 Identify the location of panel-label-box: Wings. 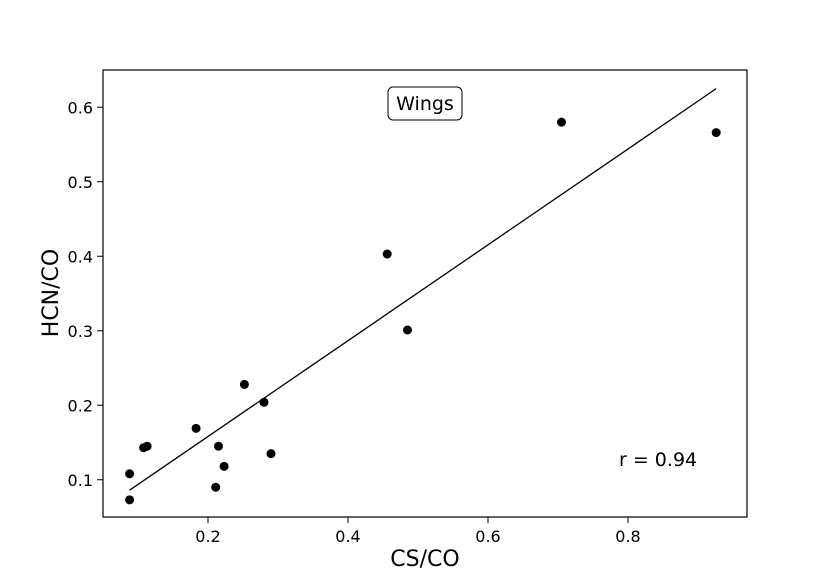
(425, 103).